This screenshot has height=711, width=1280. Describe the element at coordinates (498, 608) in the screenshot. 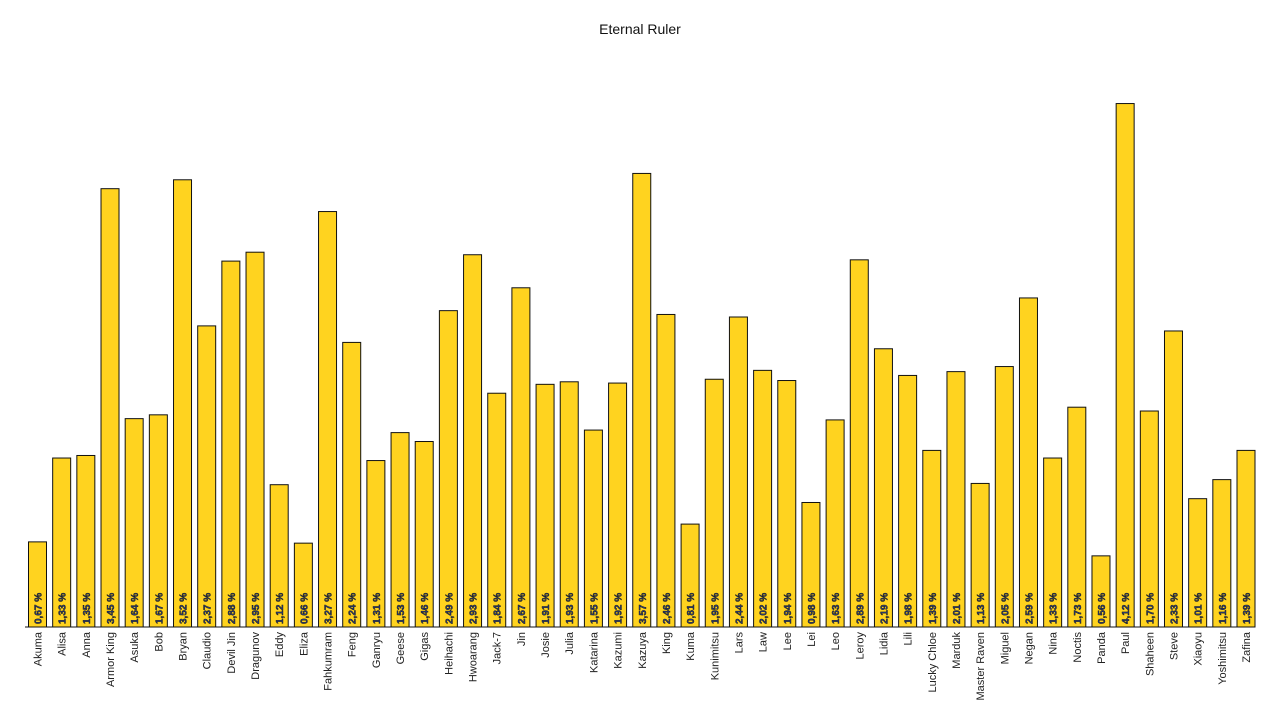

I see `data-label: 1,84 %` at that location.